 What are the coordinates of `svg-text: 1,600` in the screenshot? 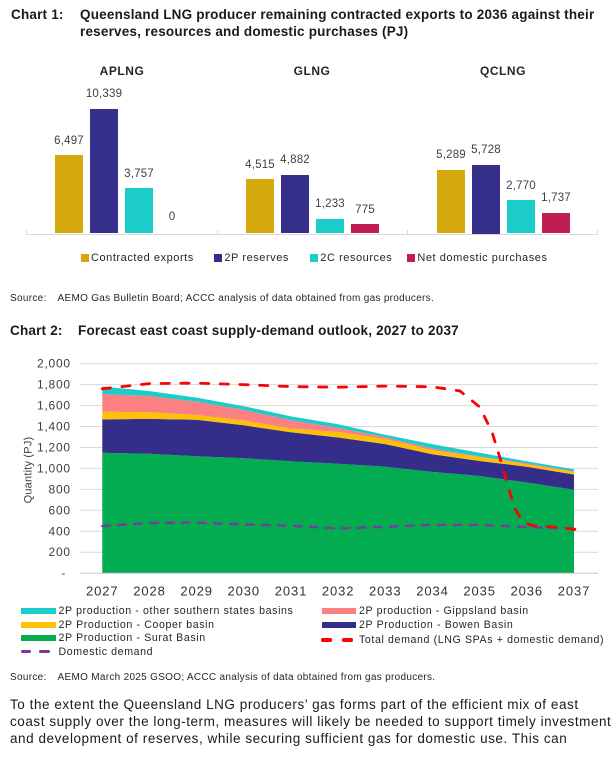 It's located at (54, 406).